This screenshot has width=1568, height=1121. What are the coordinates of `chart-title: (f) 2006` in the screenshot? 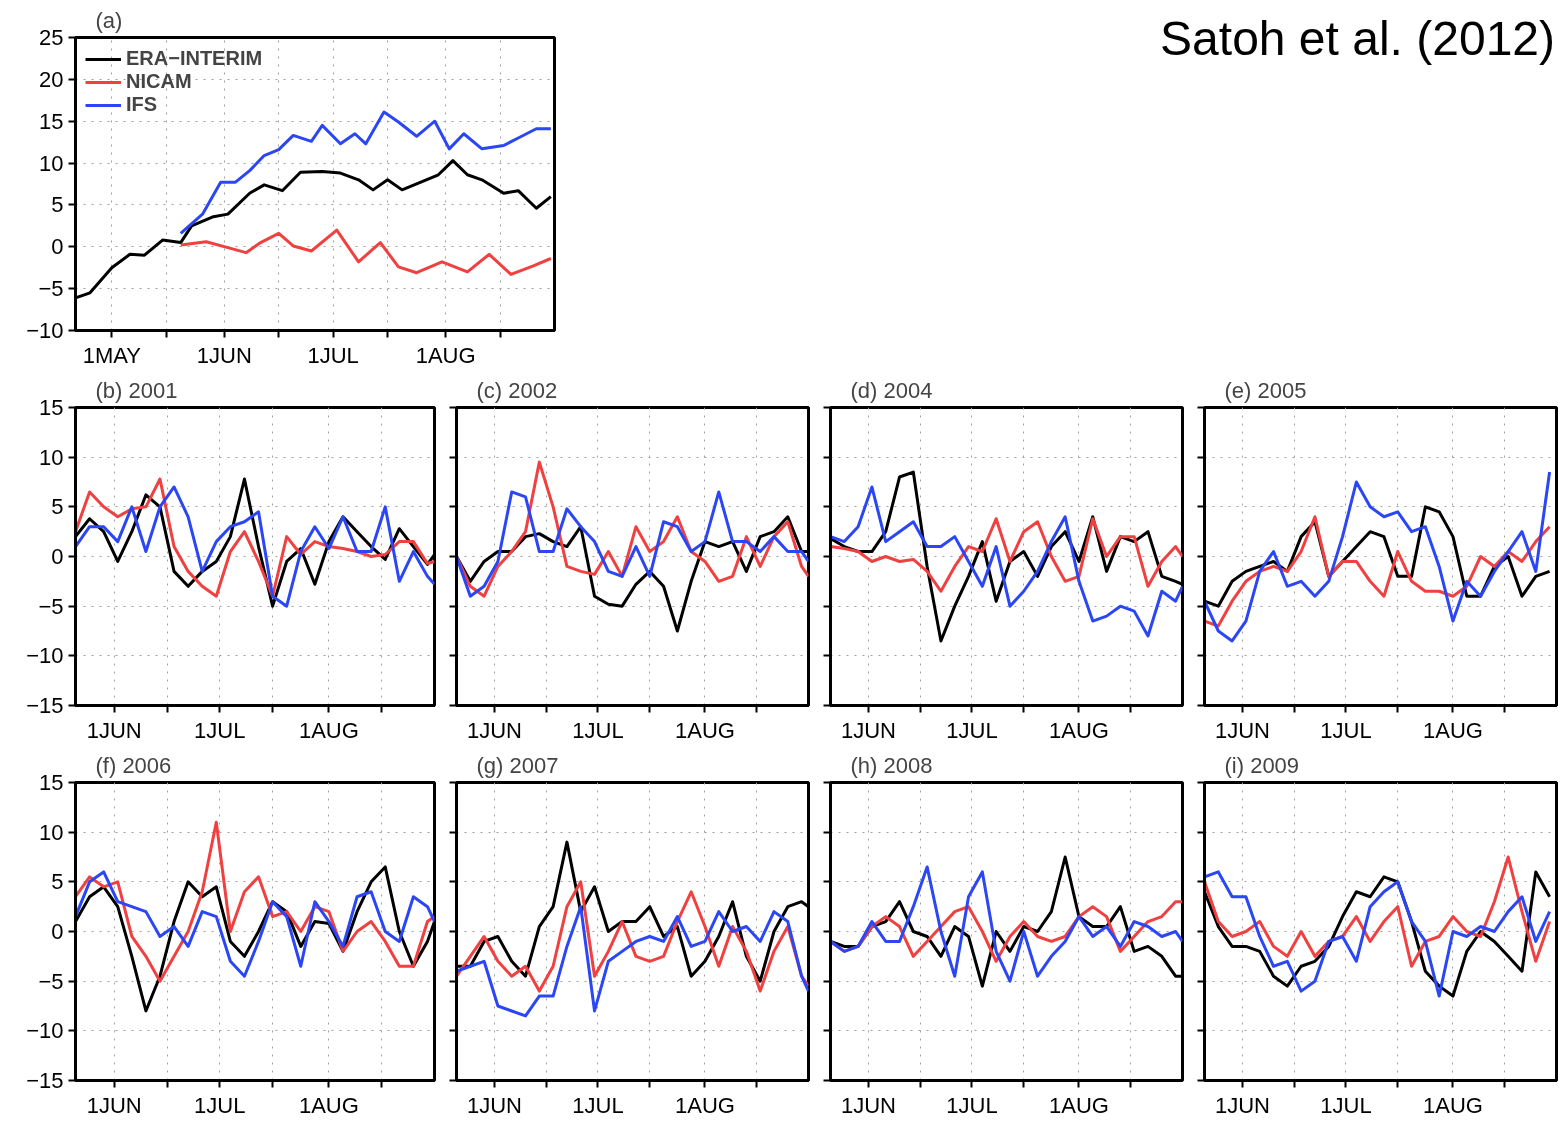 It's located at (133, 765).